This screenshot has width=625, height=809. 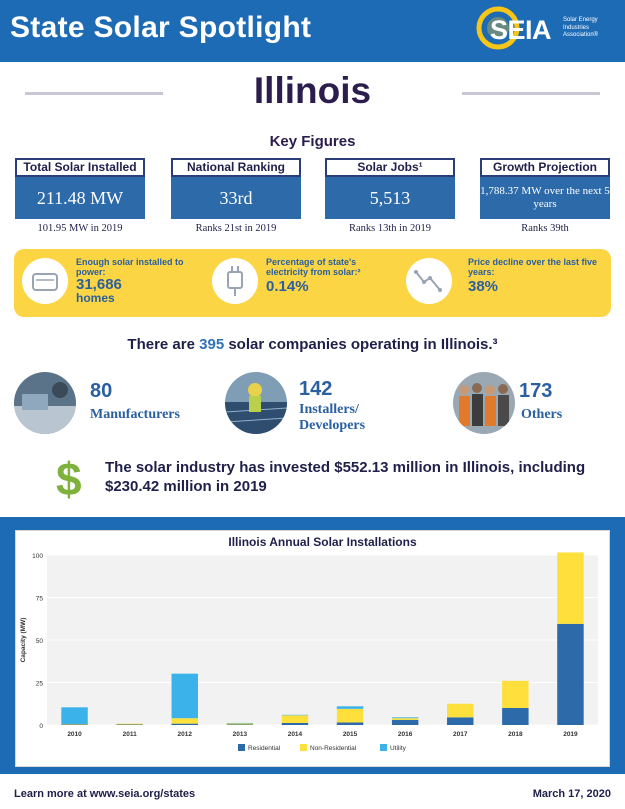 I want to click on bar-residential-2017, so click(x=460, y=721).